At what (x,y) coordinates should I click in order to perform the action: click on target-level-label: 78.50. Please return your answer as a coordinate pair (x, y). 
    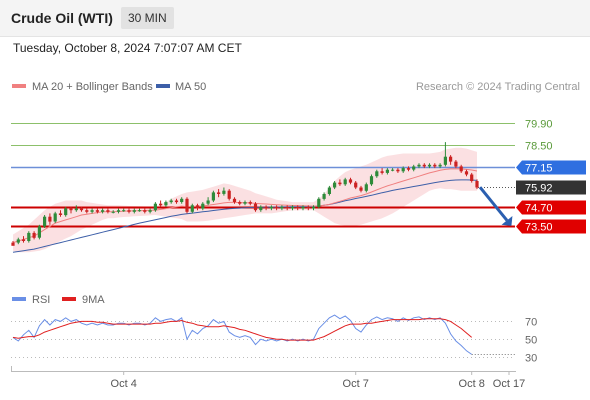
    Looking at the image, I should click on (539, 147).